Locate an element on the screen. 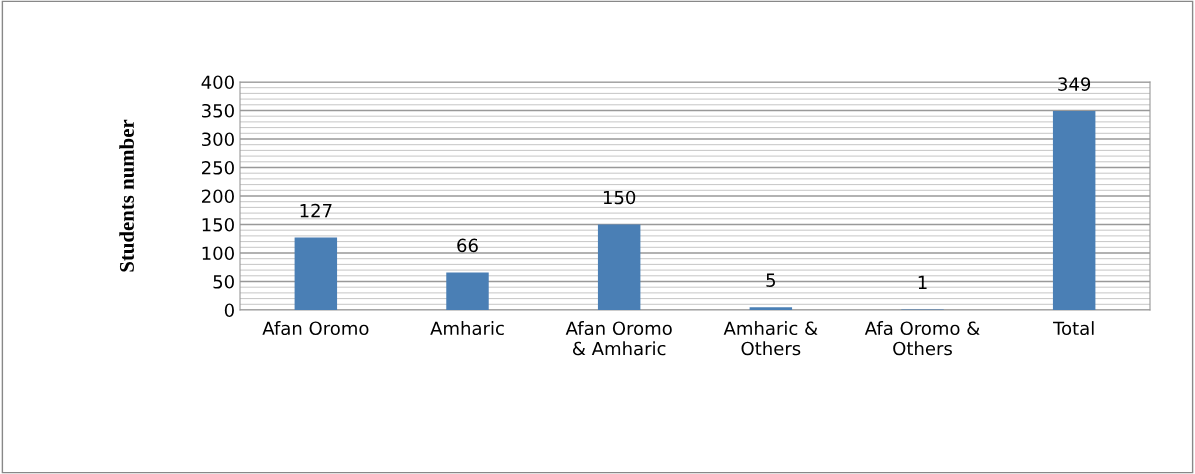  data-label: 1 is located at coordinates (922, 282).